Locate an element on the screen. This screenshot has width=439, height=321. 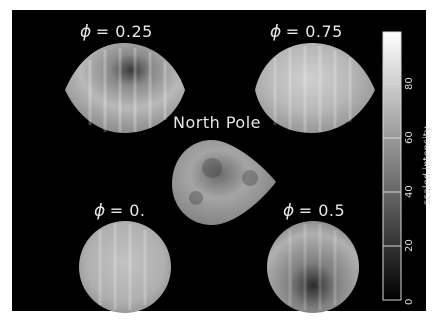
colorbar-tick-20: 20 is located at coordinates (409, 245).